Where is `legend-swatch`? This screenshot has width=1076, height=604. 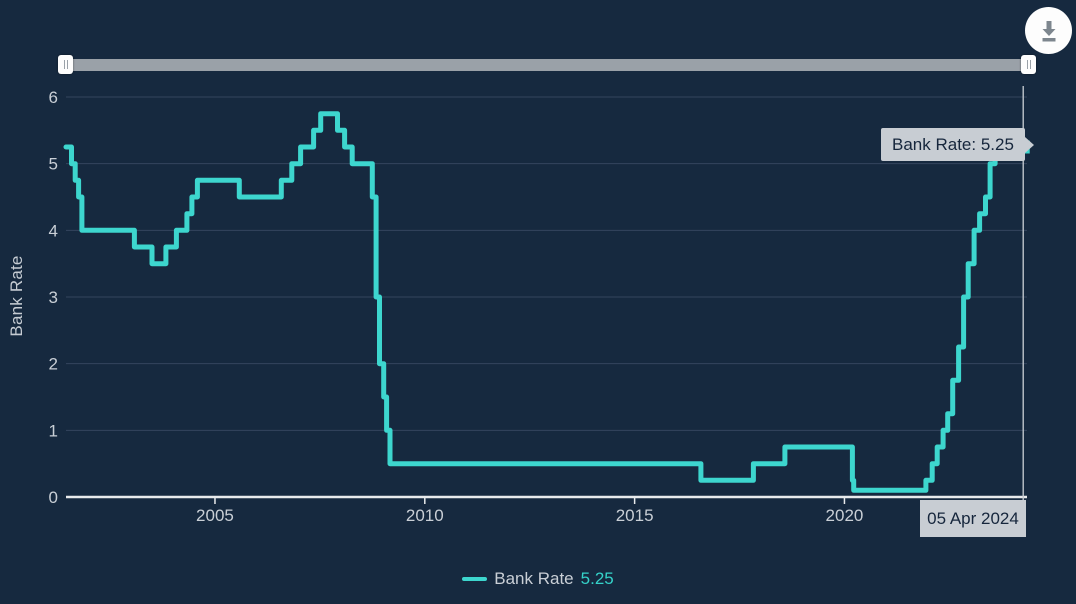
legend-swatch is located at coordinates (475, 579).